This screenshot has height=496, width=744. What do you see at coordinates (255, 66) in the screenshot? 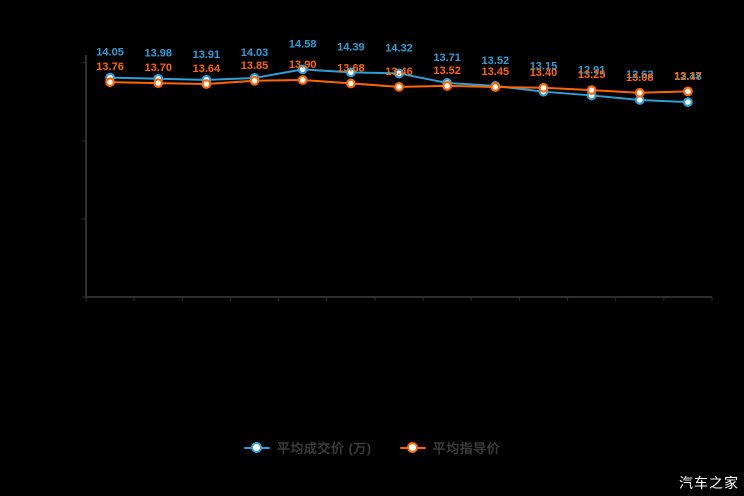
I see `data-point-label: 13.85` at bounding box center [255, 66].